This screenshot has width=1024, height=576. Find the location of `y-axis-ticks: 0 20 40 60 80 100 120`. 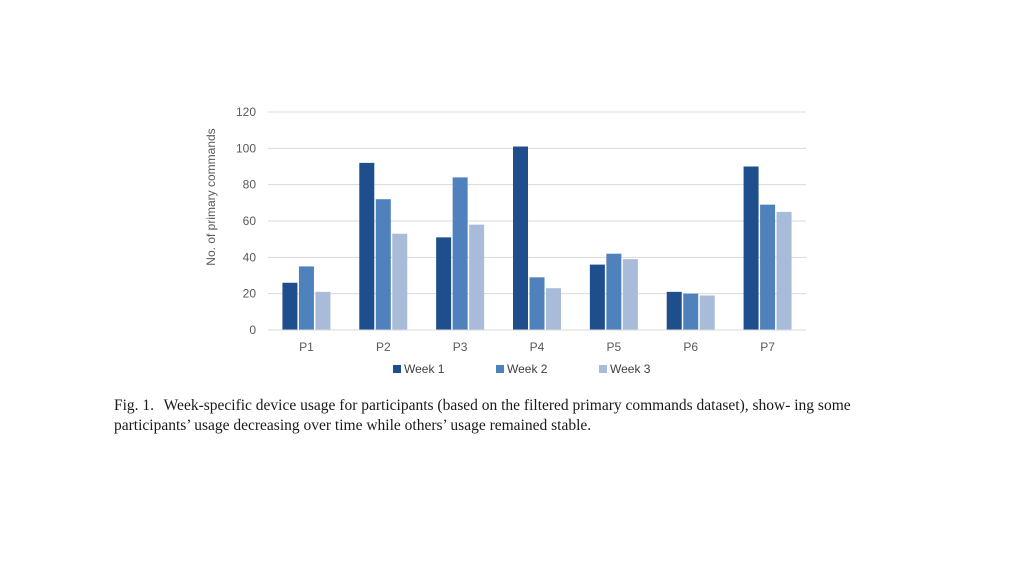

y-axis-ticks: 0 20 40 60 80 100 120 is located at coordinates (246, 221).